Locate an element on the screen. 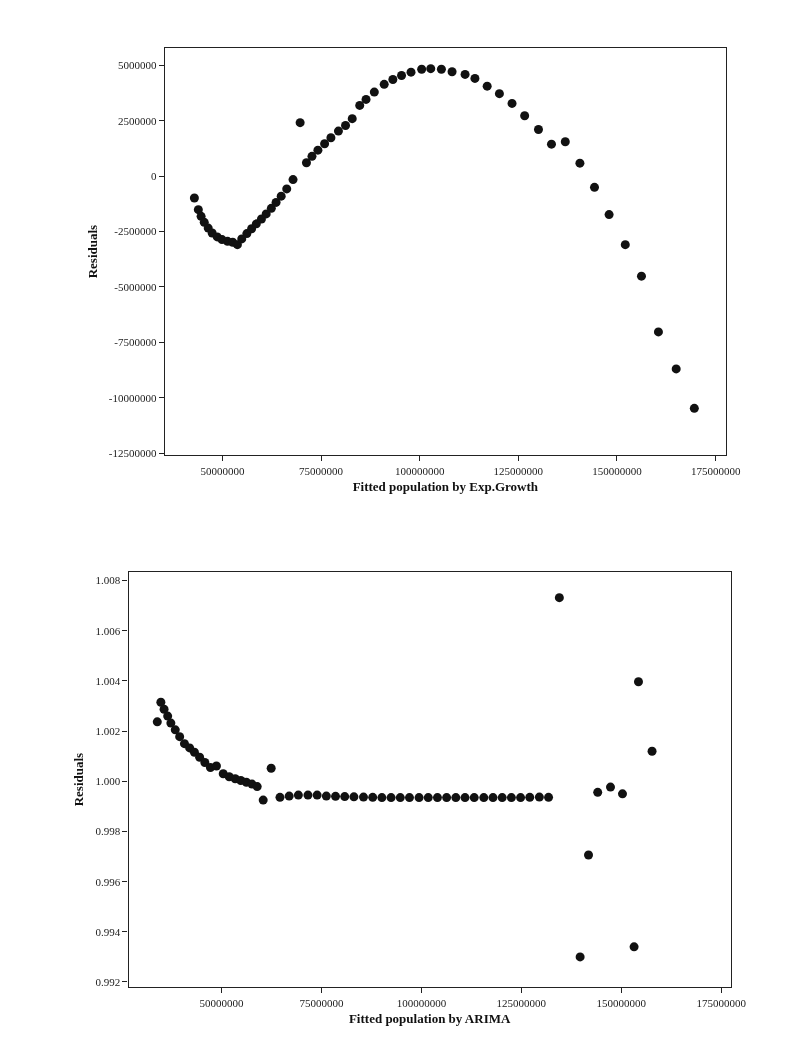 This screenshot has width=787, height=1059. y-tick-label: -10000000 is located at coordinates (132, 397).